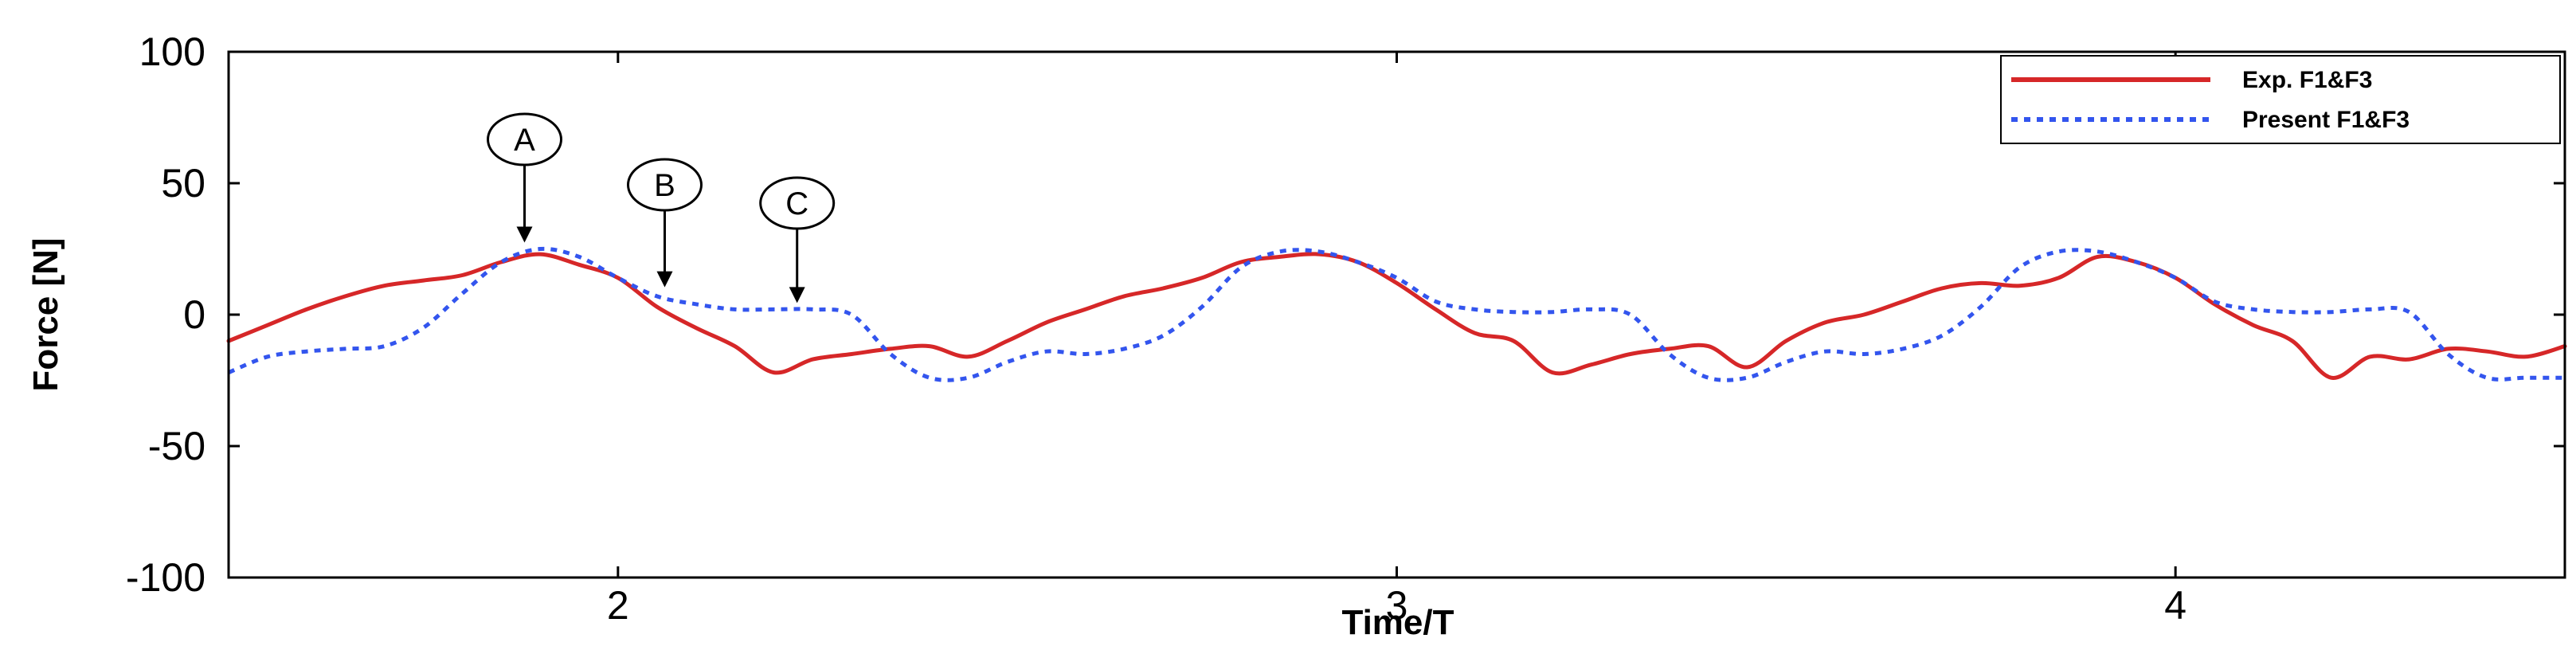 The height and width of the screenshot is (650, 2576). I want to click on y-tick-label: -100, so click(166, 577).